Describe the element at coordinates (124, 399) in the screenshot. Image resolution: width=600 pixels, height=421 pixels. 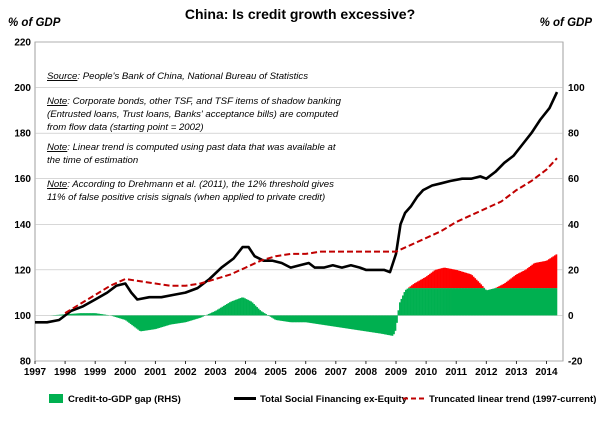
I see `legend-label: Credit-to-GDP gap (RHS)` at that location.